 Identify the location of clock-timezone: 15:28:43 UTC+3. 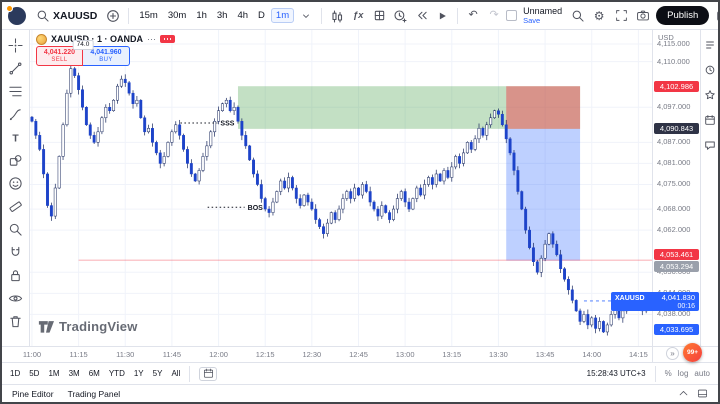
(616, 373).